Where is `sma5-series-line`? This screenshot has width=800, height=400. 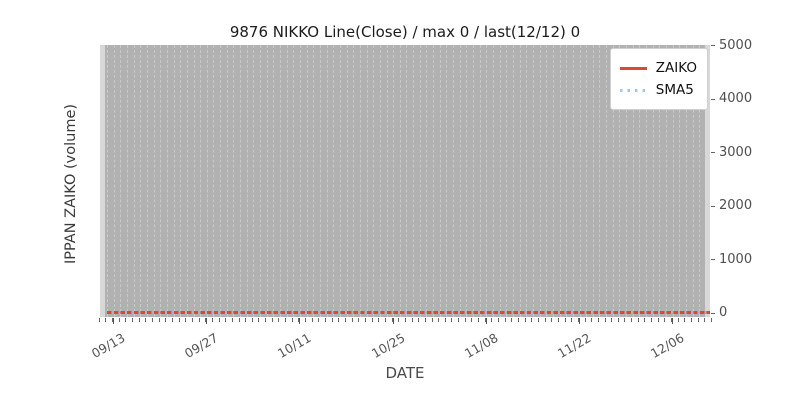 sma5-series-line is located at coordinates (407, 312).